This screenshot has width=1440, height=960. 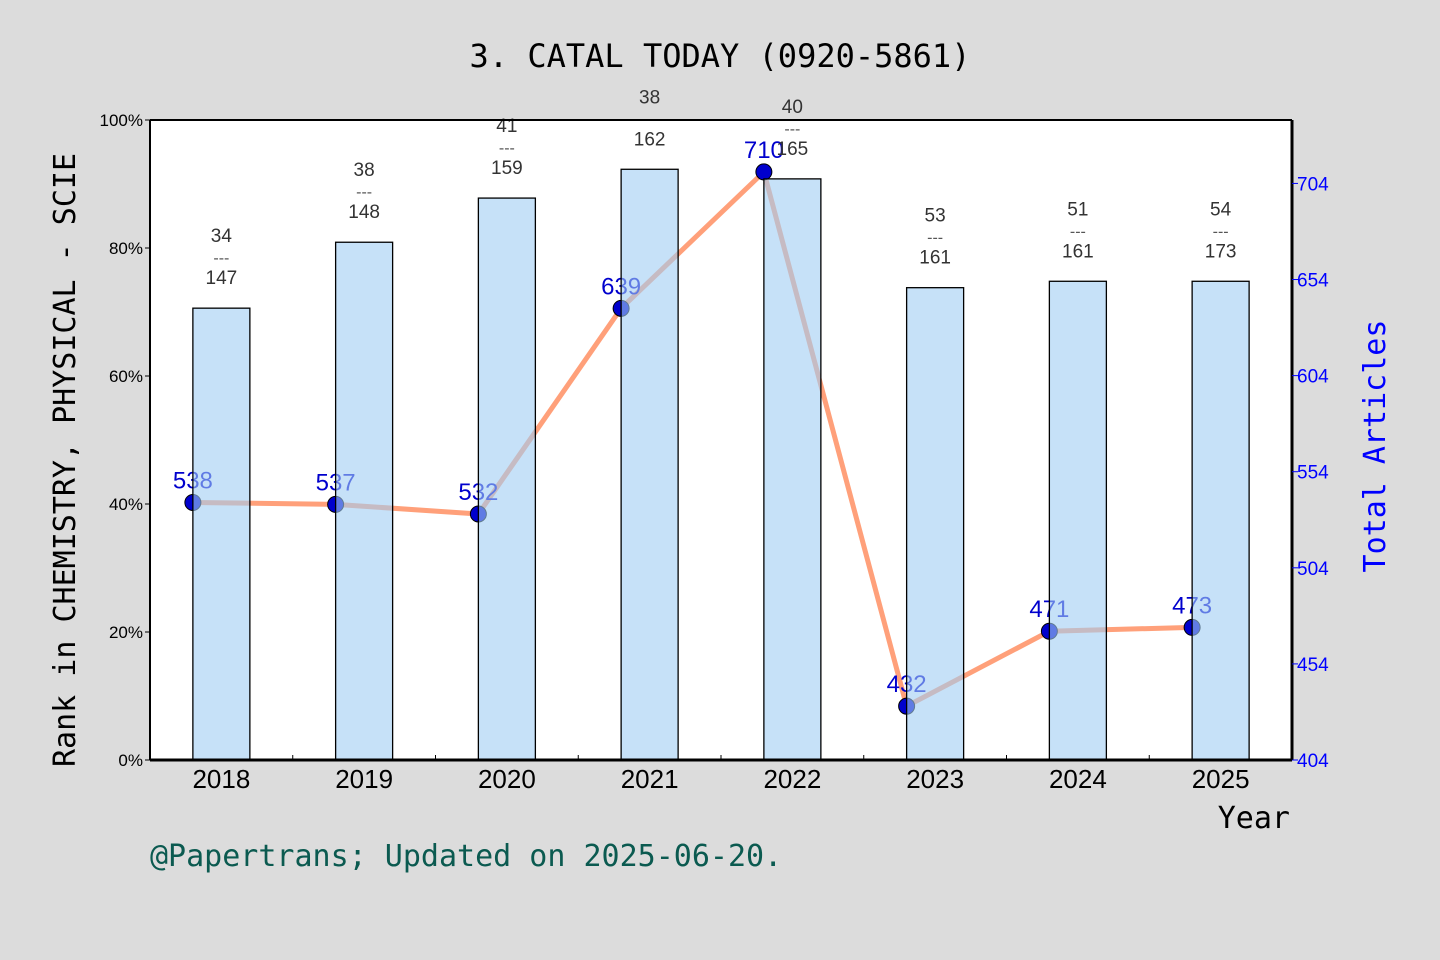 I want to click on bar-total-label: 148, so click(x=364, y=212).